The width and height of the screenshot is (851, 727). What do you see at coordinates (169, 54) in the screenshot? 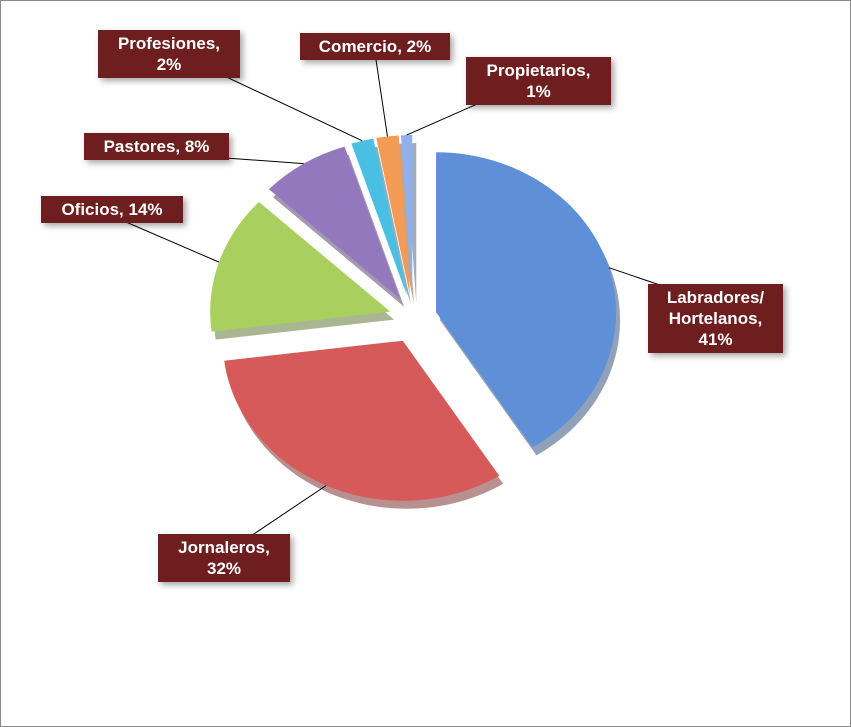
I see `data-label: Profesiones, 2%` at bounding box center [169, 54].